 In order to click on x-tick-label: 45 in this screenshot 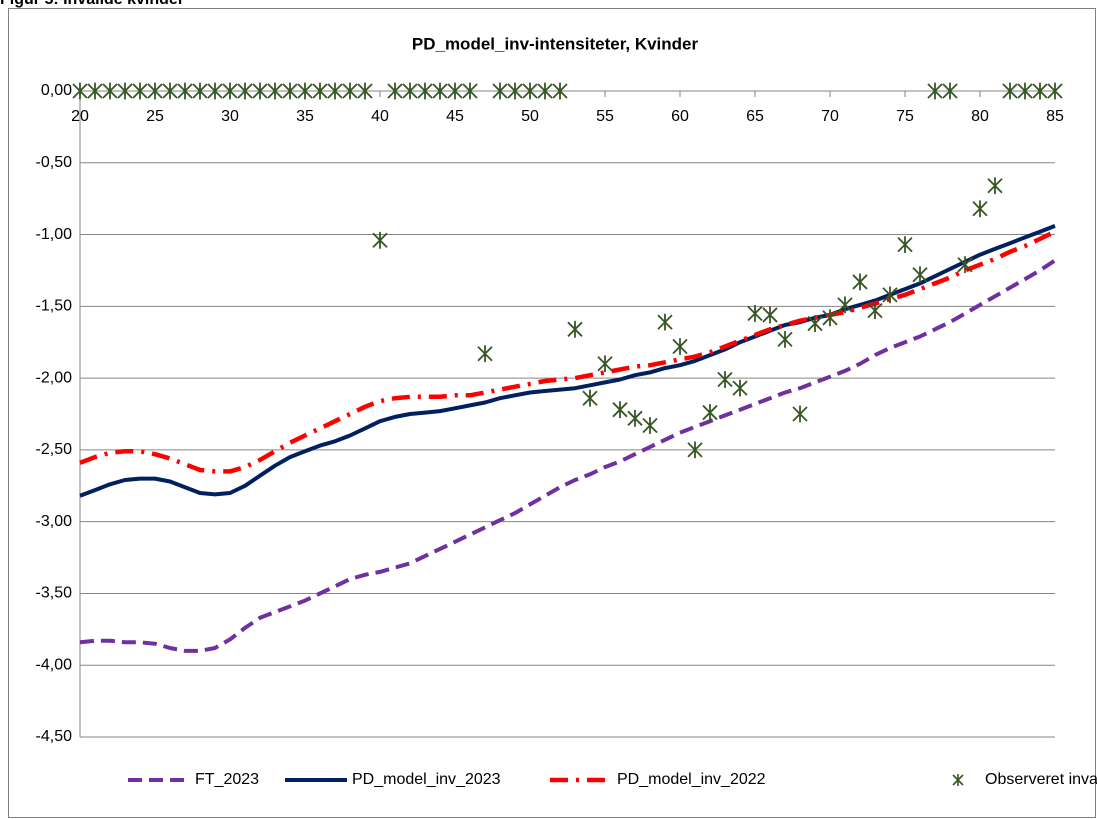, I will do `click(455, 116)`.